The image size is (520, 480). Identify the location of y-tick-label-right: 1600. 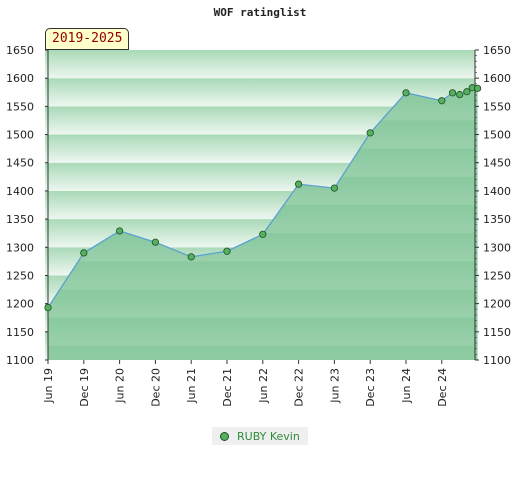
(497, 78).